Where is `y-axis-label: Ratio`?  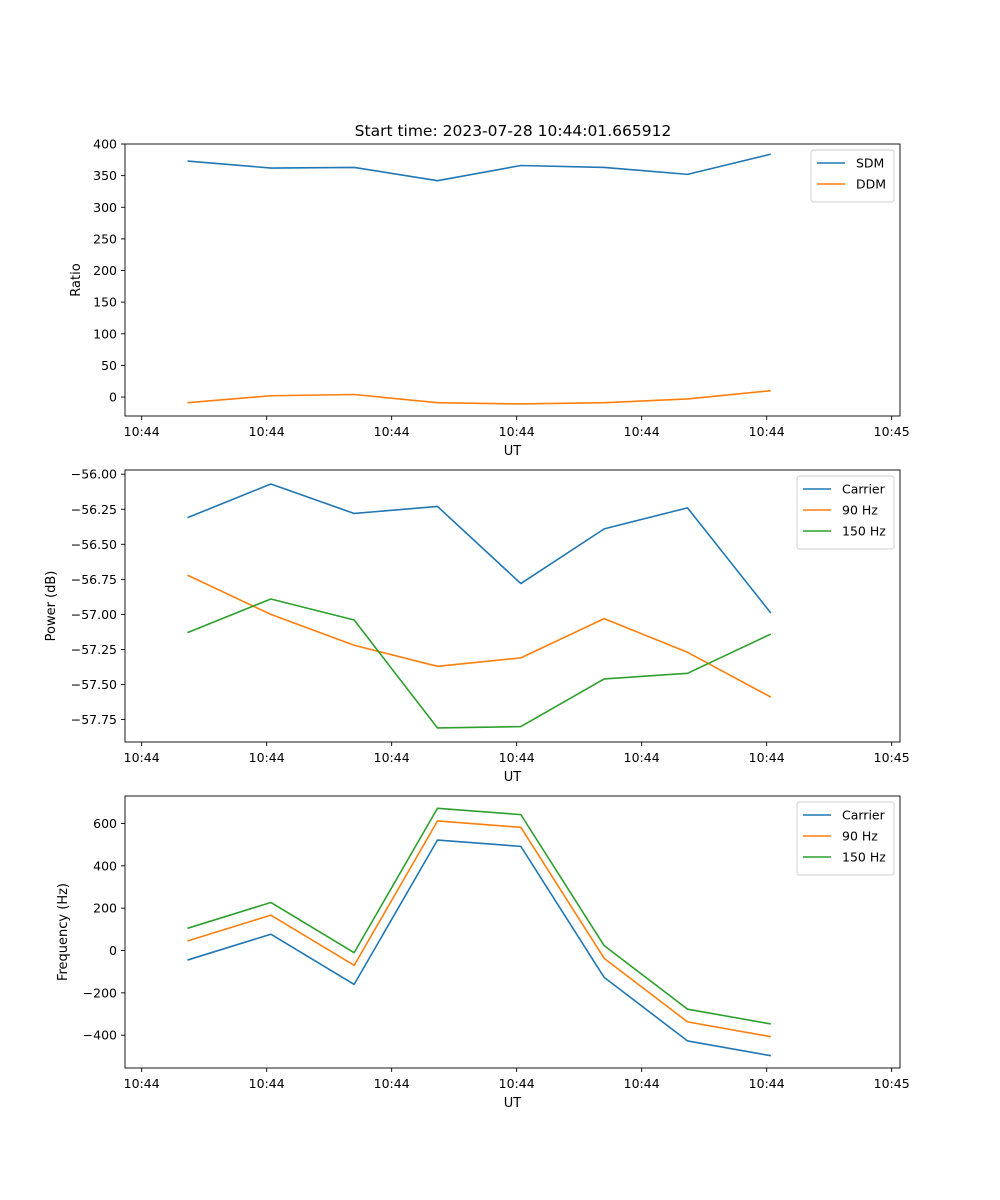 y-axis-label: Ratio is located at coordinates (76, 279).